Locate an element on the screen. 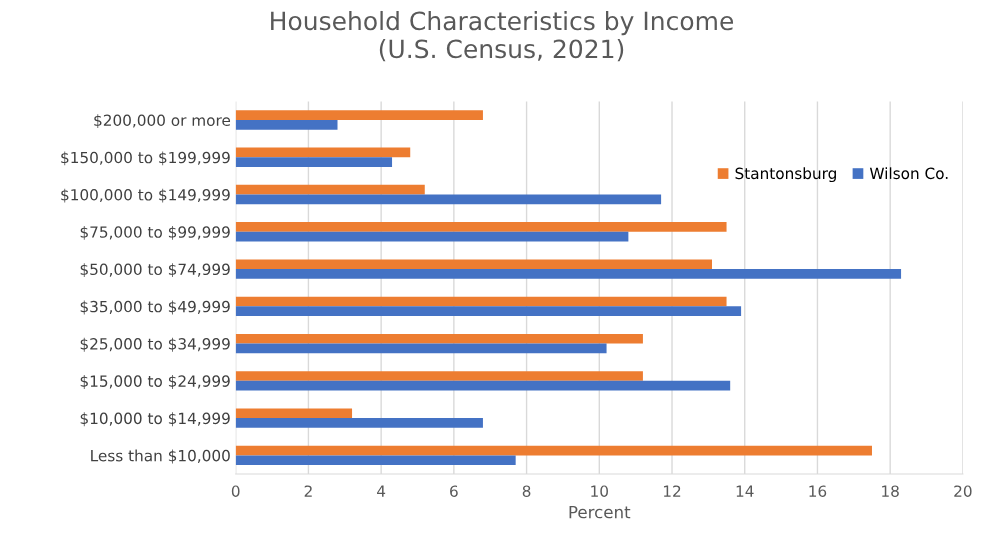  x-tick-label: 20 is located at coordinates (963, 491).